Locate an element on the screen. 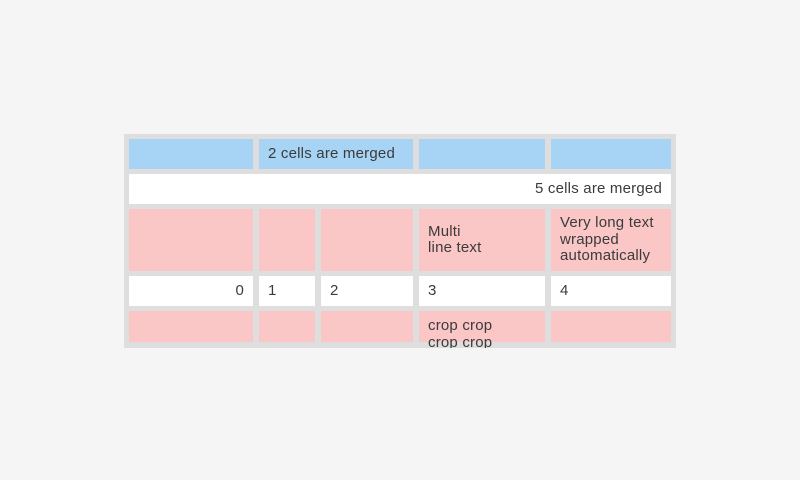  number-cell-2: 2 is located at coordinates (367, 291).